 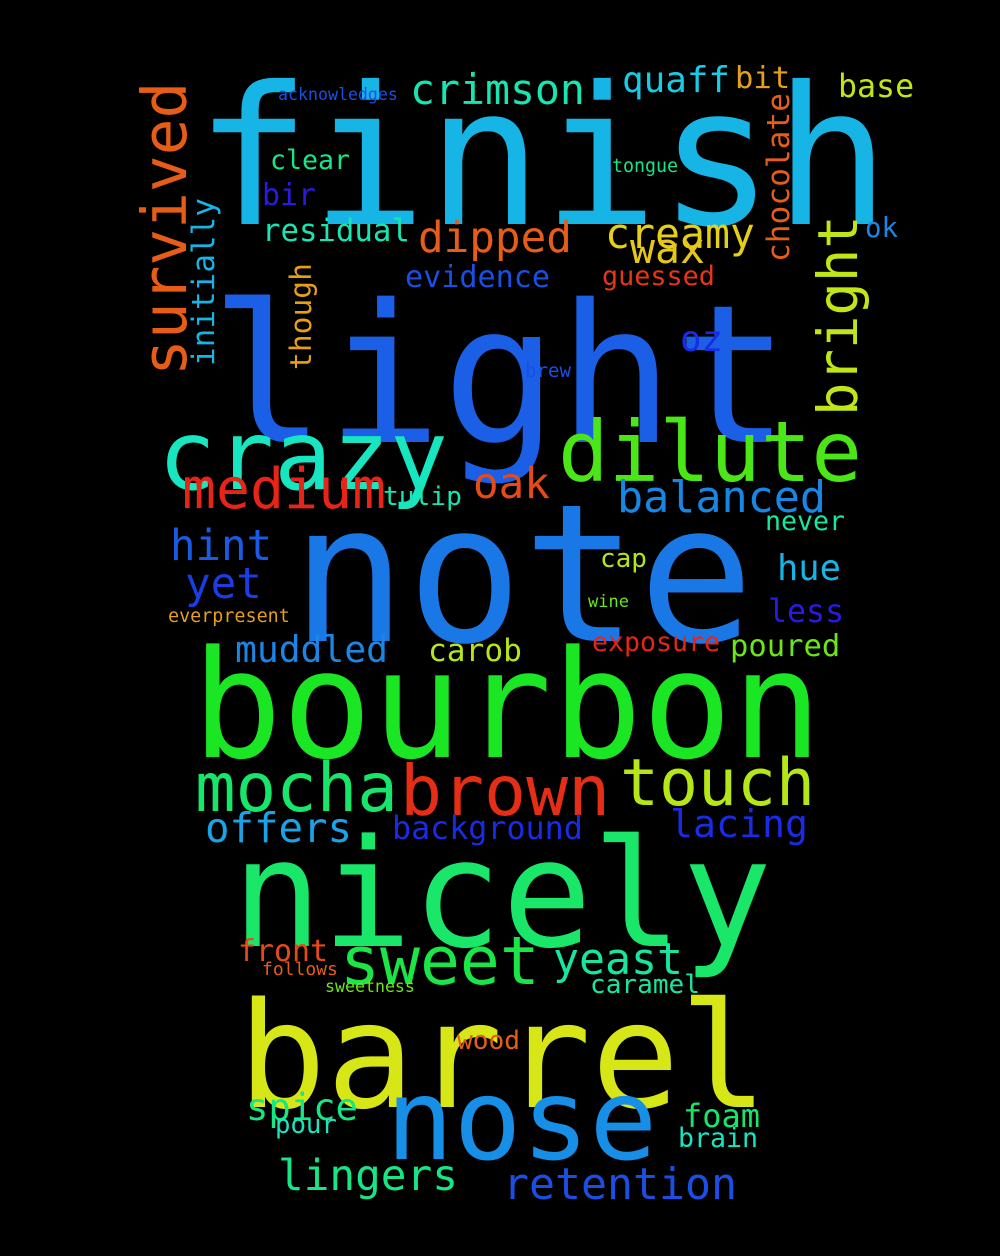 I want to click on word-dipped: dipped, so click(x=495, y=237).